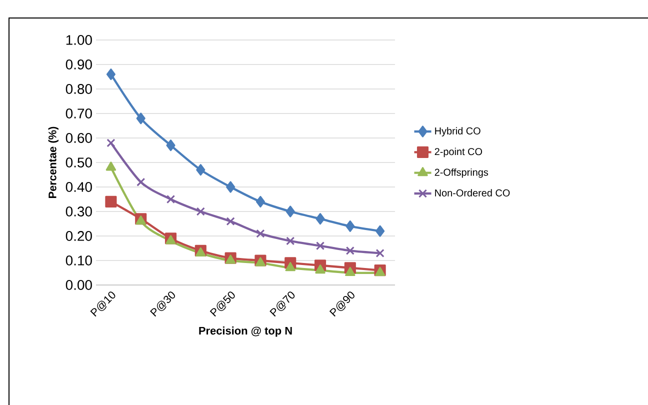 This screenshot has height=405, width=648. I want to click on y-tick-label: 0.20, so click(79, 236).